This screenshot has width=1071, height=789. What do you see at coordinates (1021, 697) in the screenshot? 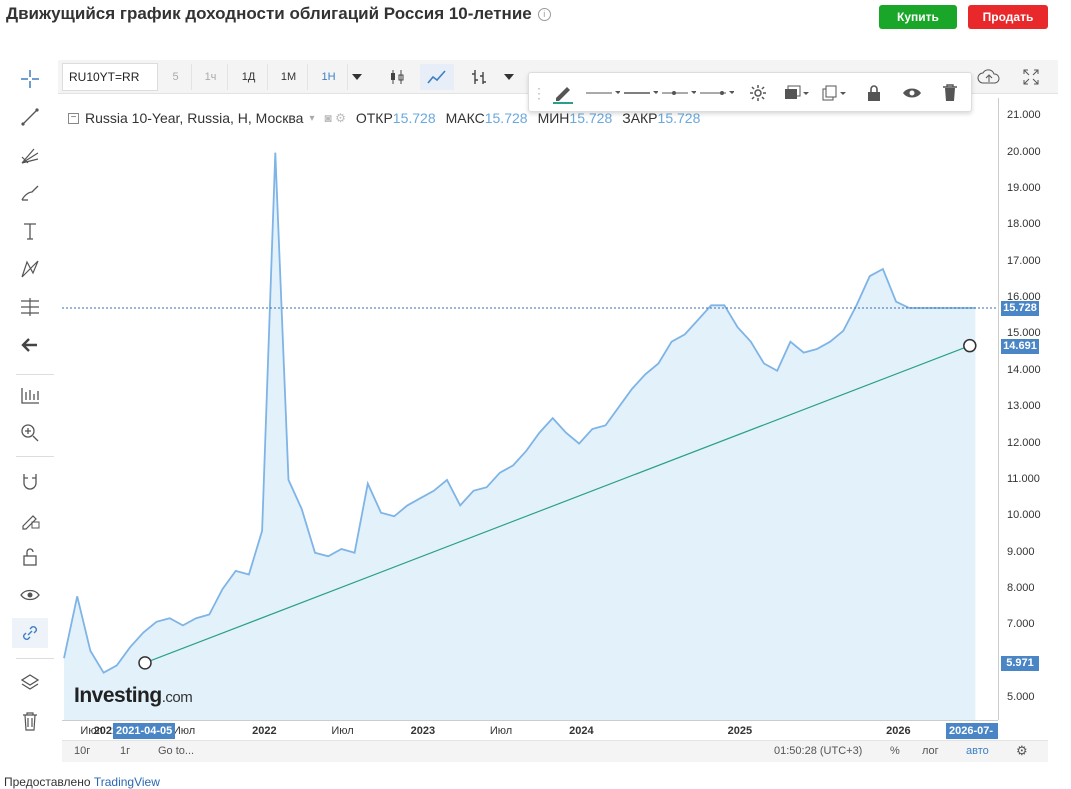
I see `price-tick: 5.000` at bounding box center [1021, 697].